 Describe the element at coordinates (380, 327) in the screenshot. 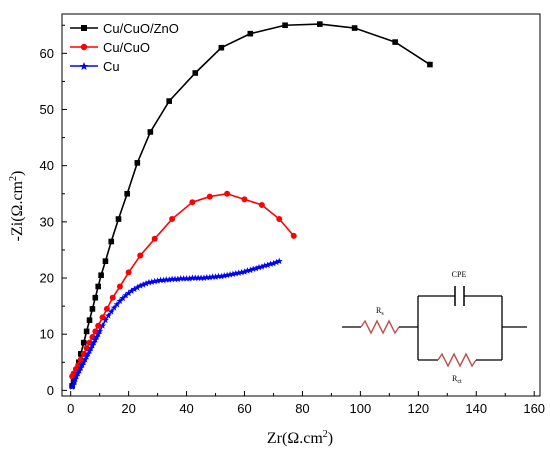

I see `rs-resistor` at that location.